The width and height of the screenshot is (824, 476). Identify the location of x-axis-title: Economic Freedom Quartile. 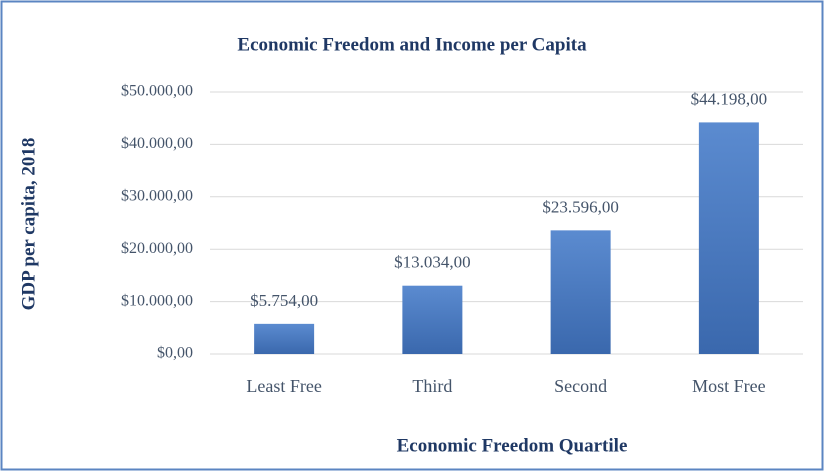
(512, 445).